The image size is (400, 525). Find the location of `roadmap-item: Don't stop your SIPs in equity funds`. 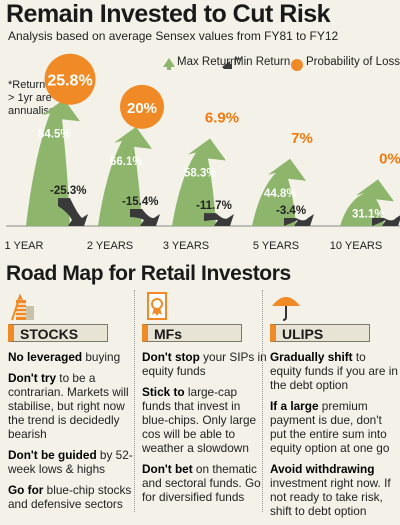

roadmap-item: Don't stop your SIPs in equity funds is located at coordinates (204, 364).